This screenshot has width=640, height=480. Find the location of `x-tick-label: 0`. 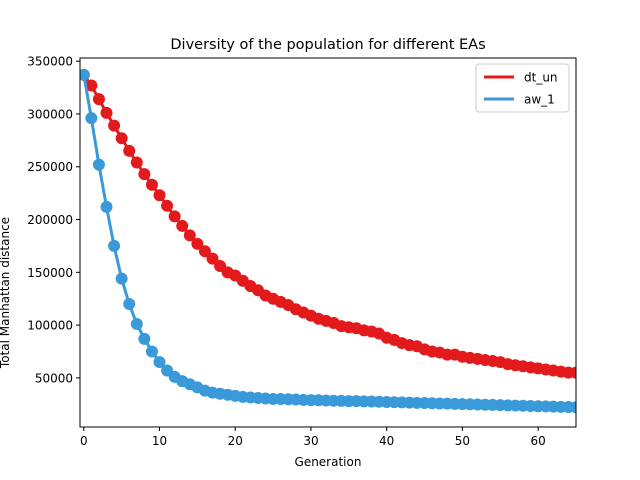

x-tick-label: 0 is located at coordinates (84, 441).